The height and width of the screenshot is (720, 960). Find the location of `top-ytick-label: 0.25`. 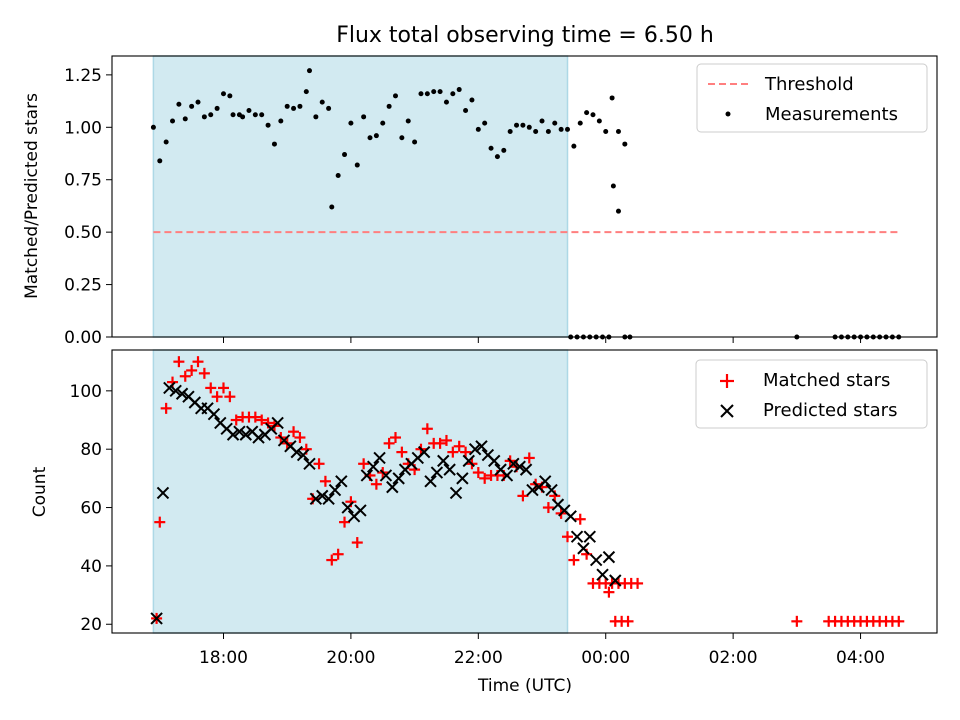

top-ytick-label: 0.25 is located at coordinates (83, 286).